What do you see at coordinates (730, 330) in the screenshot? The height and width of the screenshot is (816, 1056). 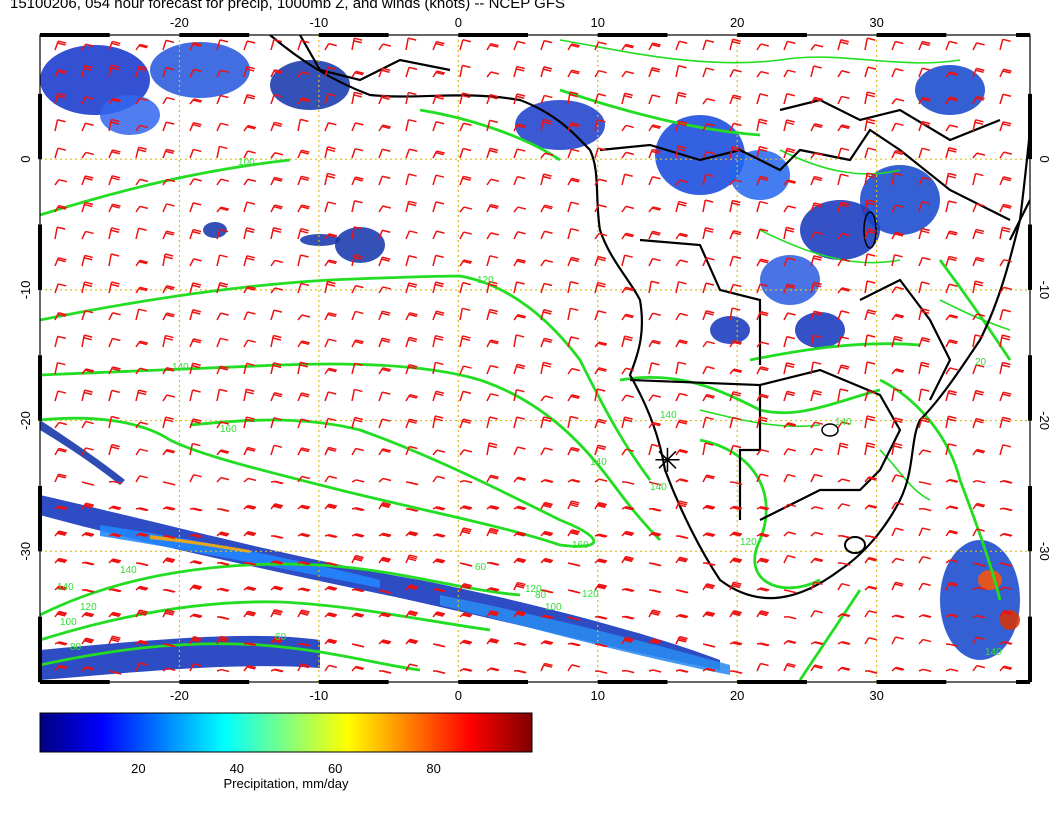 I see `precip-cell` at bounding box center [730, 330].